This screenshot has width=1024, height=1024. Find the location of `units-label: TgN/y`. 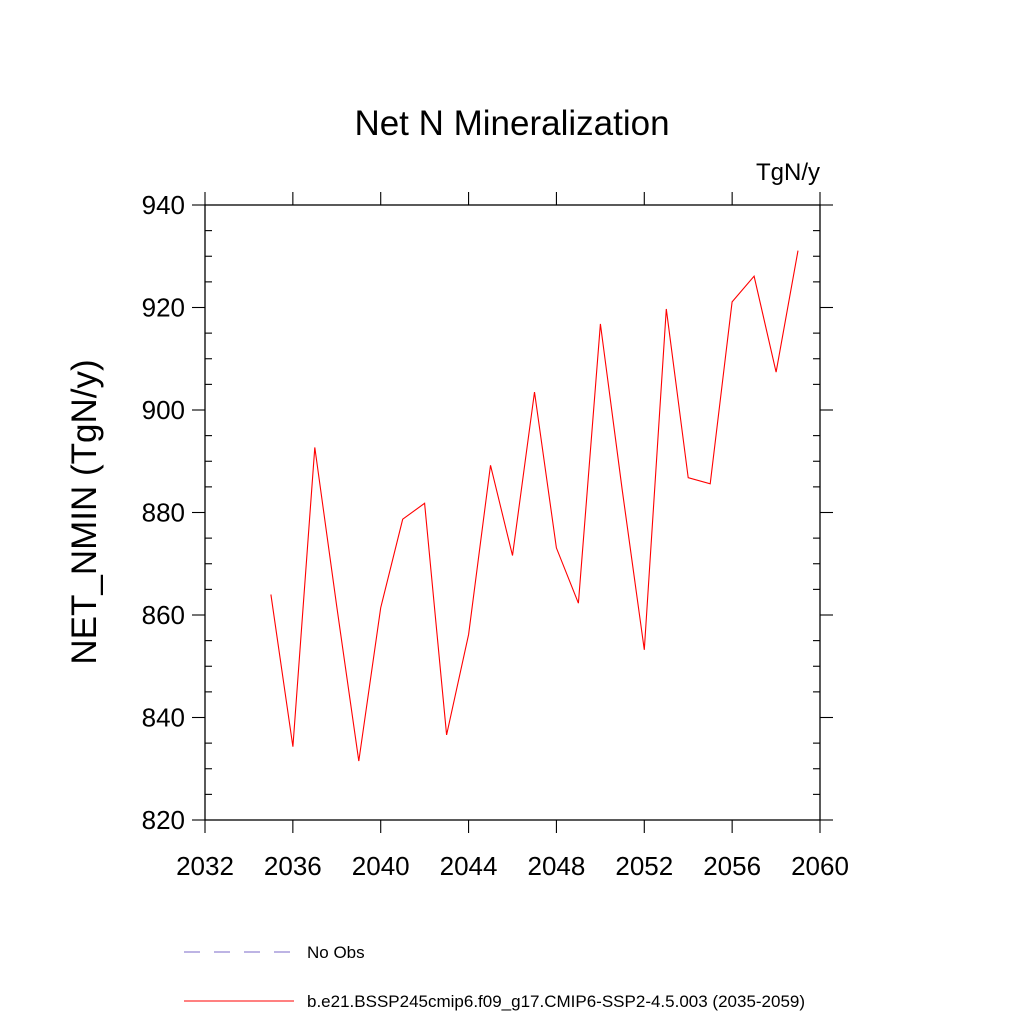

units-label: TgN/y is located at coordinates (788, 172).